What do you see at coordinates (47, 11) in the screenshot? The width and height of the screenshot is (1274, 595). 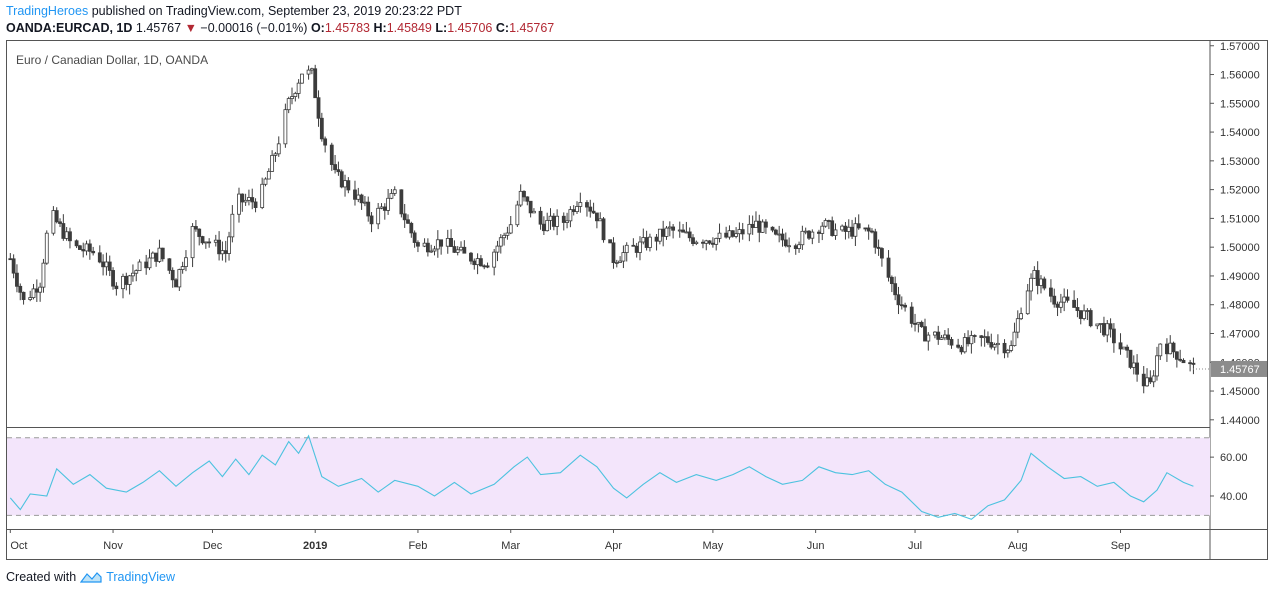 I see `author-link: TradingHeroes` at bounding box center [47, 11].